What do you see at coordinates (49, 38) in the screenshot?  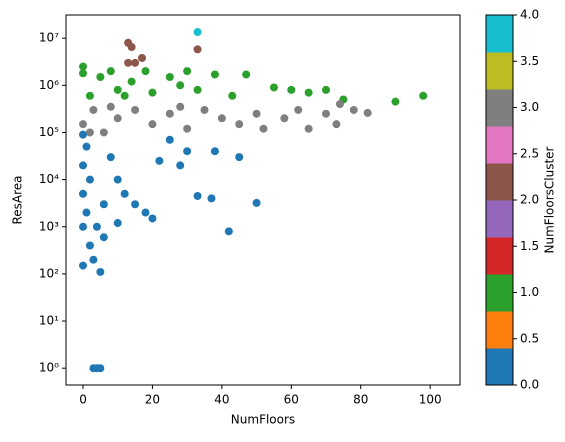 I see `y-tick-label: 10⁷` at bounding box center [49, 38].